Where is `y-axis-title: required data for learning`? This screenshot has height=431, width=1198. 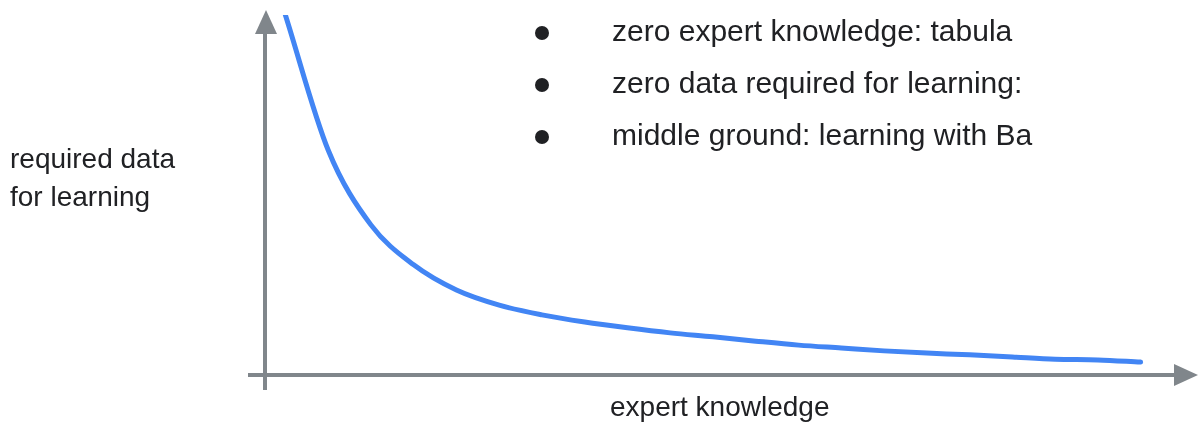
y-axis-title: required data for learning is located at coordinates (93, 178).